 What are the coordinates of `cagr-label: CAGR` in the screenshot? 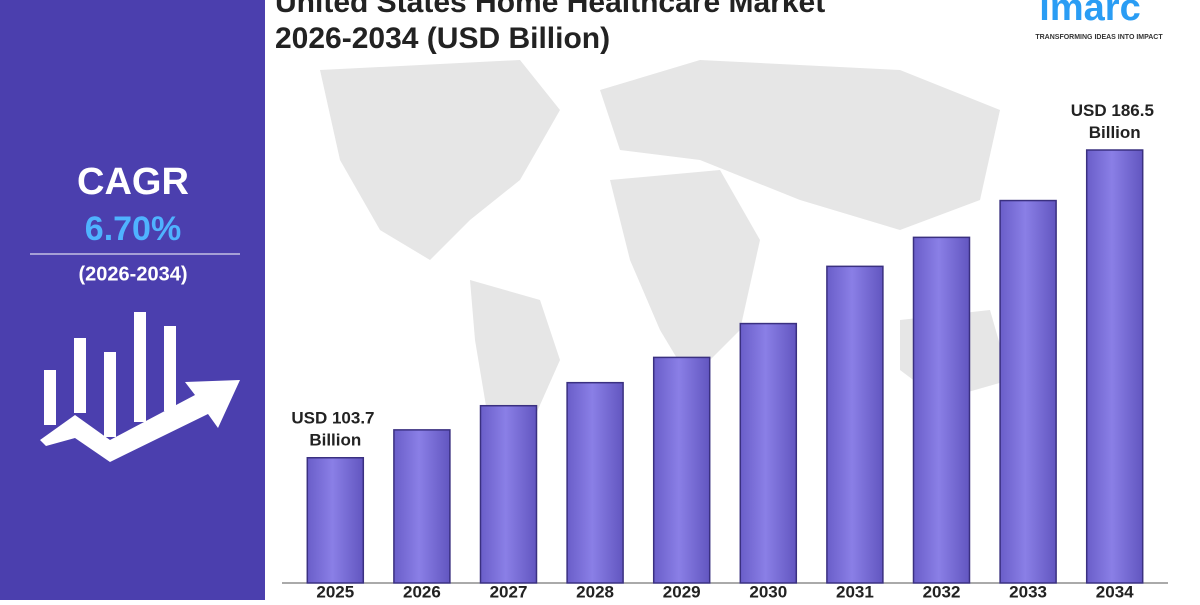 It's located at (133, 182).